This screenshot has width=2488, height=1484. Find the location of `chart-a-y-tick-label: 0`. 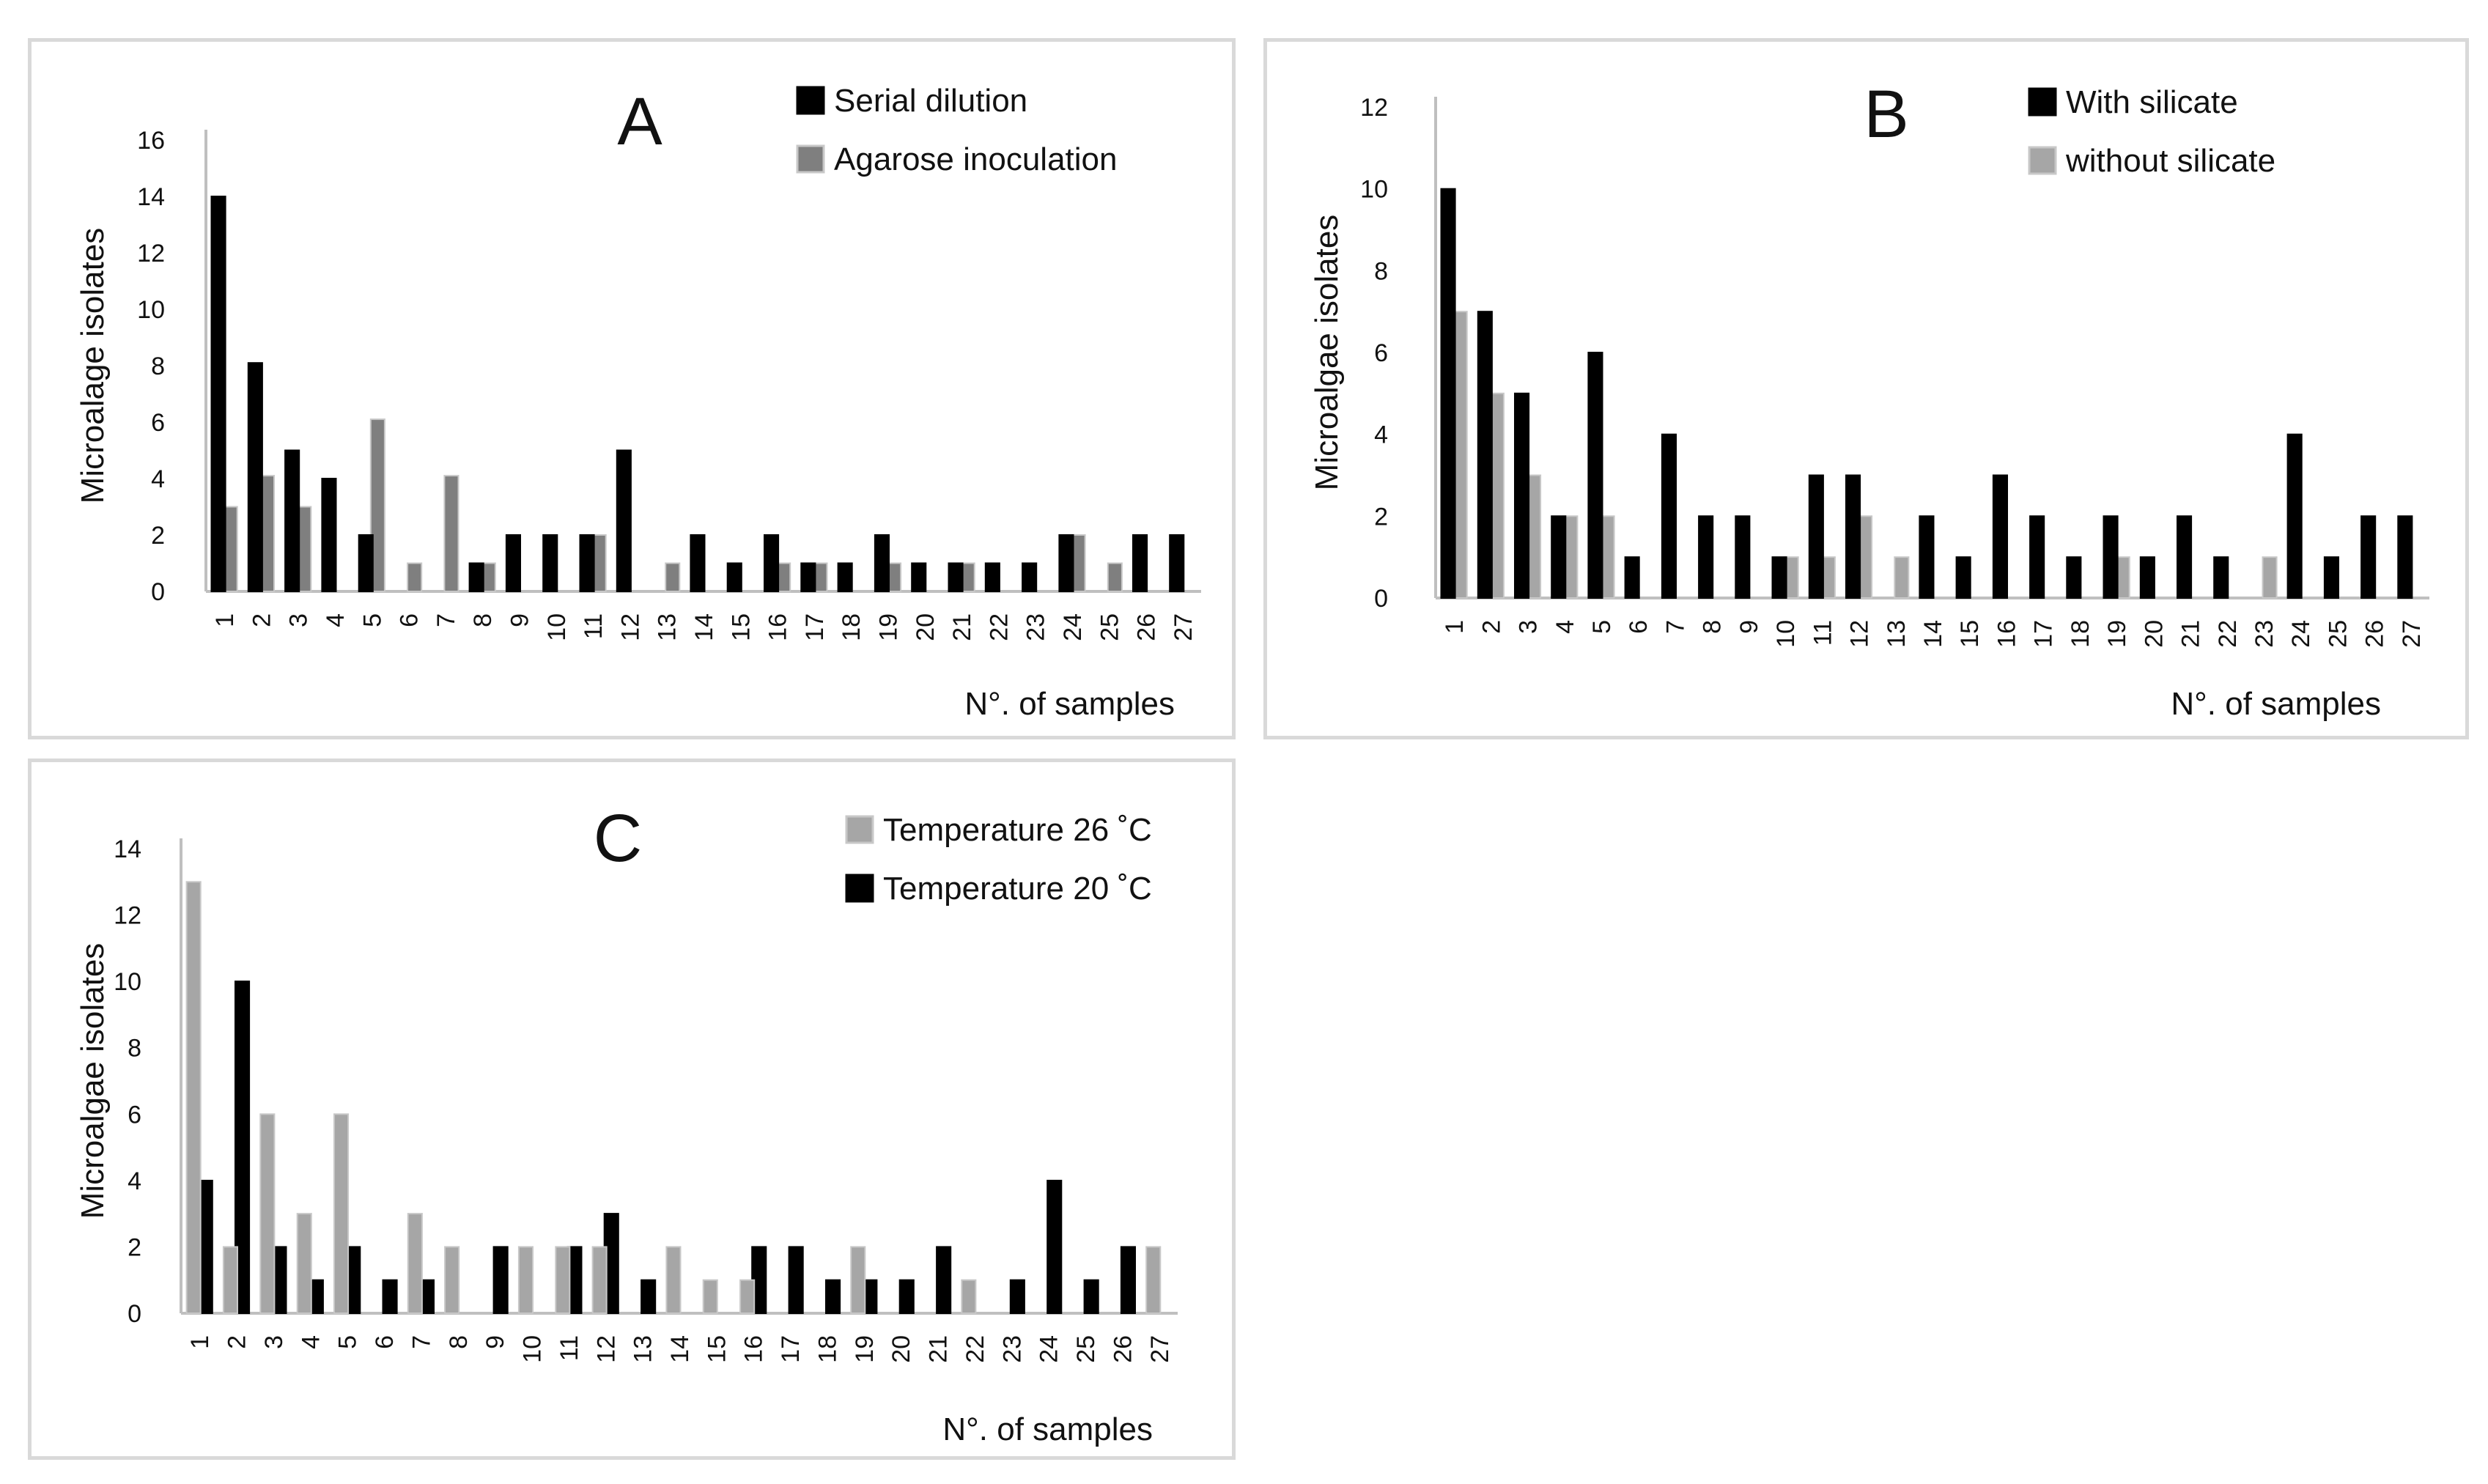

chart-a-y-tick-label: 0 is located at coordinates (158, 592).